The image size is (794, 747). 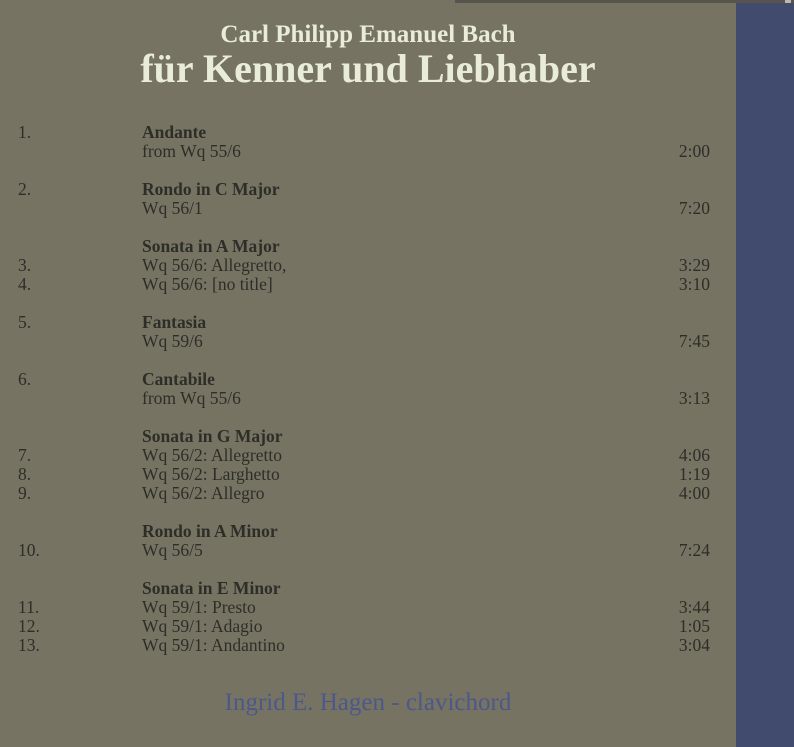 I want to click on track-detail: Wq 56/6: Allegretto,, so click(x=214, y=265).